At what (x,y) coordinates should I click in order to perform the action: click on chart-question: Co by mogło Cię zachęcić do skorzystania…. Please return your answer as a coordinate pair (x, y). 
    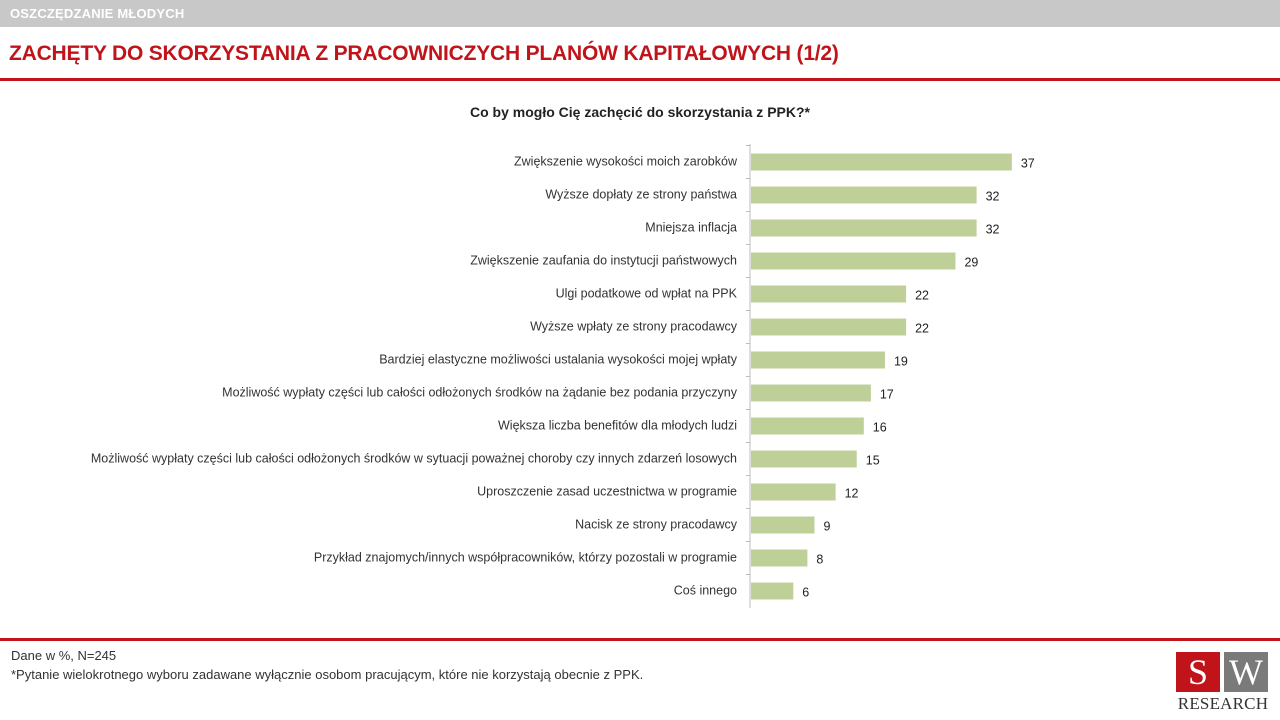
    Looking at the image, I should click on (640, 112).